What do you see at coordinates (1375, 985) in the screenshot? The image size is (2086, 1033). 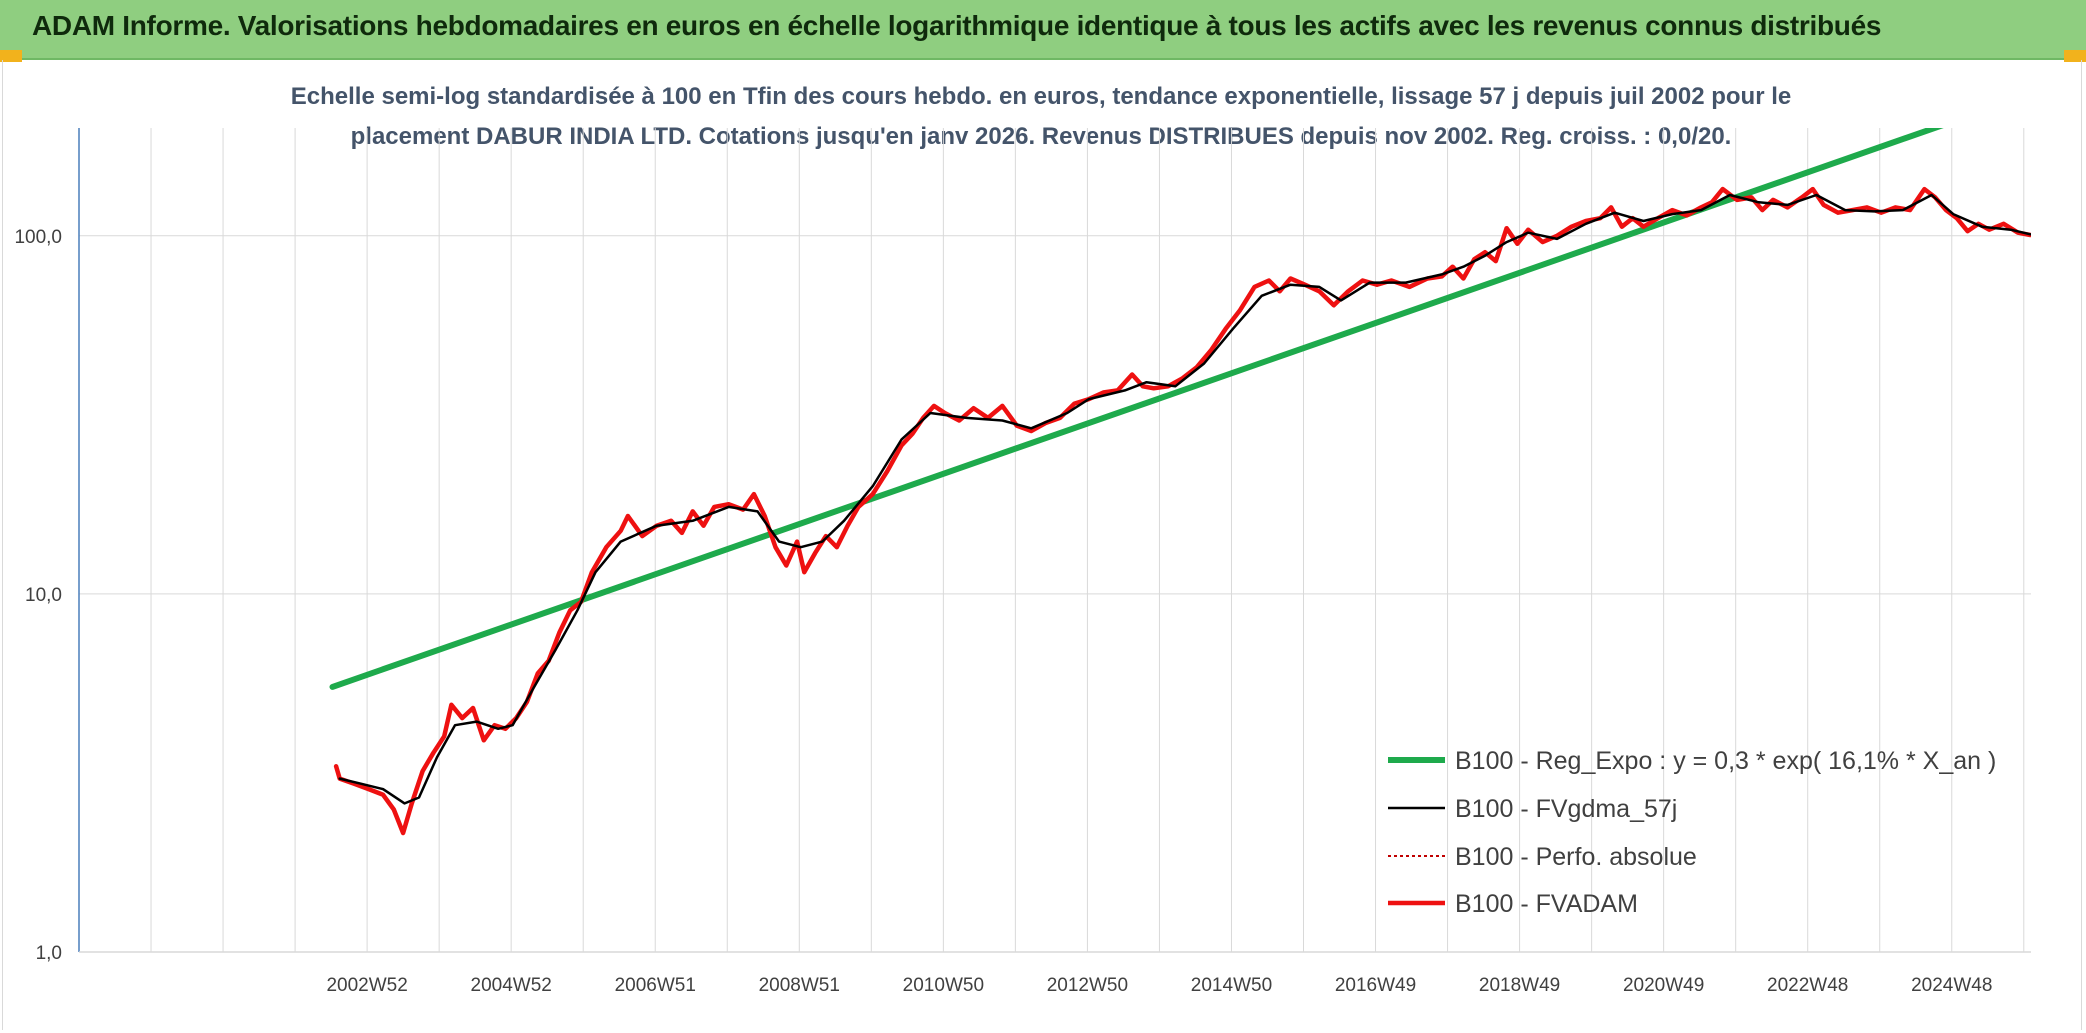 I see `x-tick-label: 2016W49` at bounding box center [1375, 985].